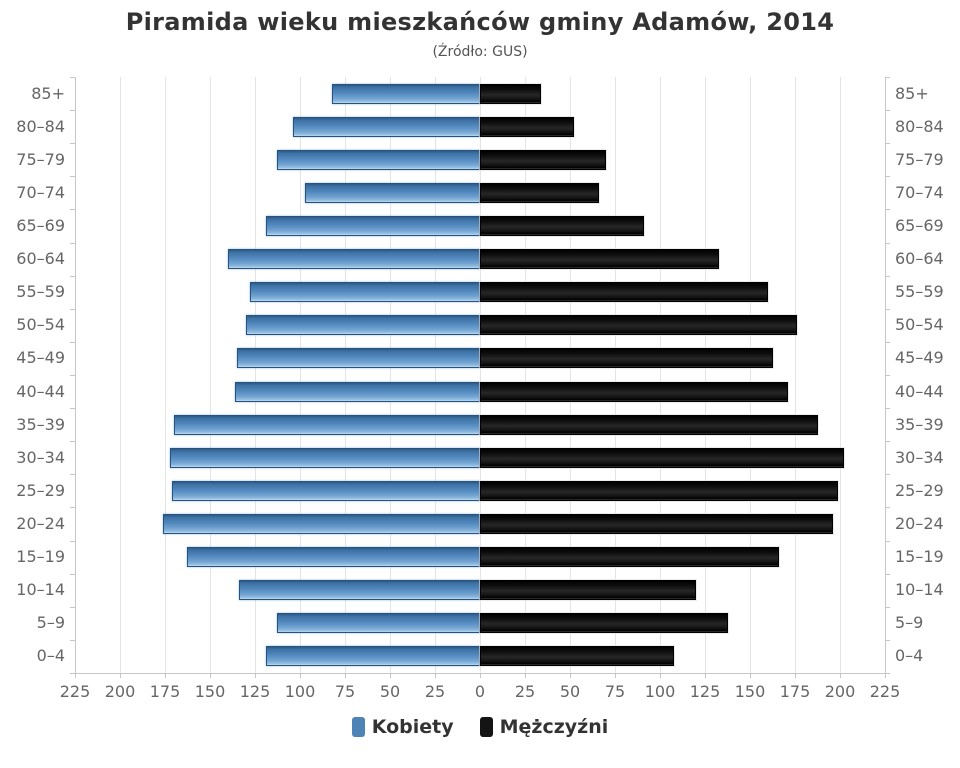  I want to click on age-label-left: 35–39, so click(40, 424).